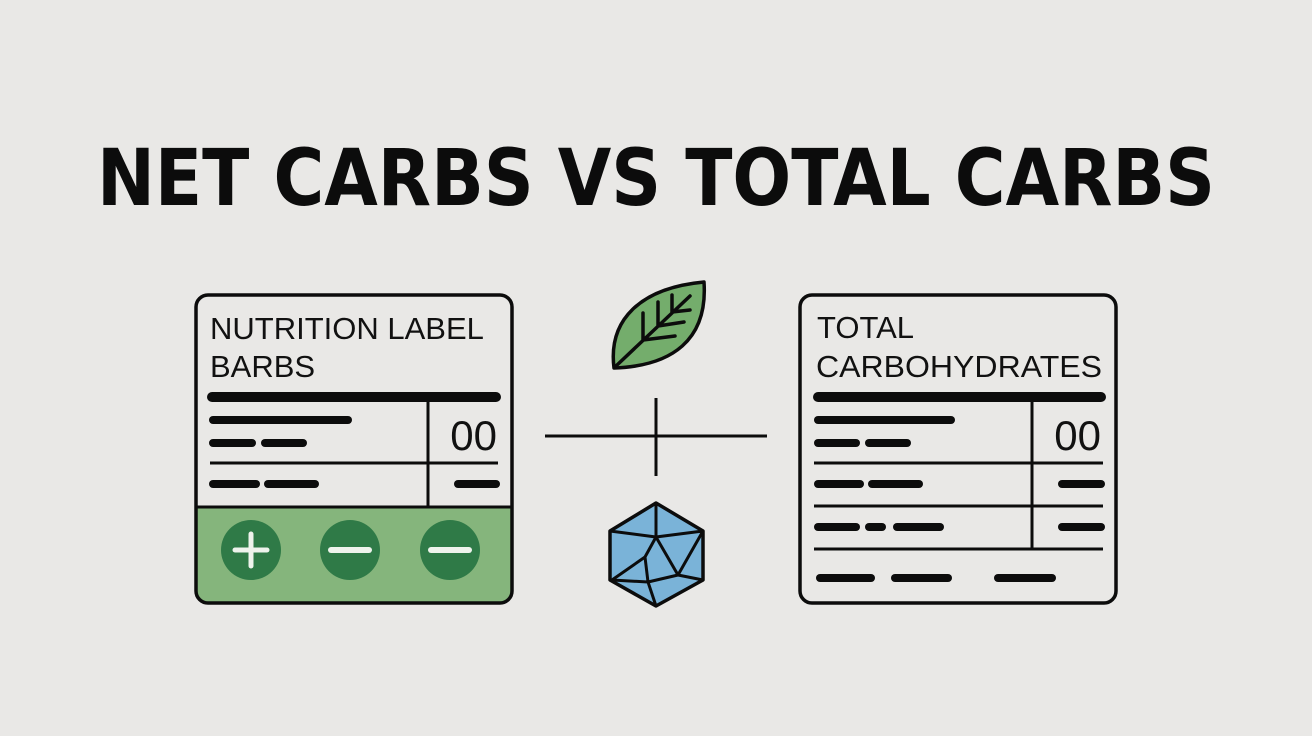 The width and height of the screenshot is (1312, 736). Describe the element at coordinates (347, 328) in the screenshot. I see `card-heading-line1: NUTRITION LABEL` at that location.